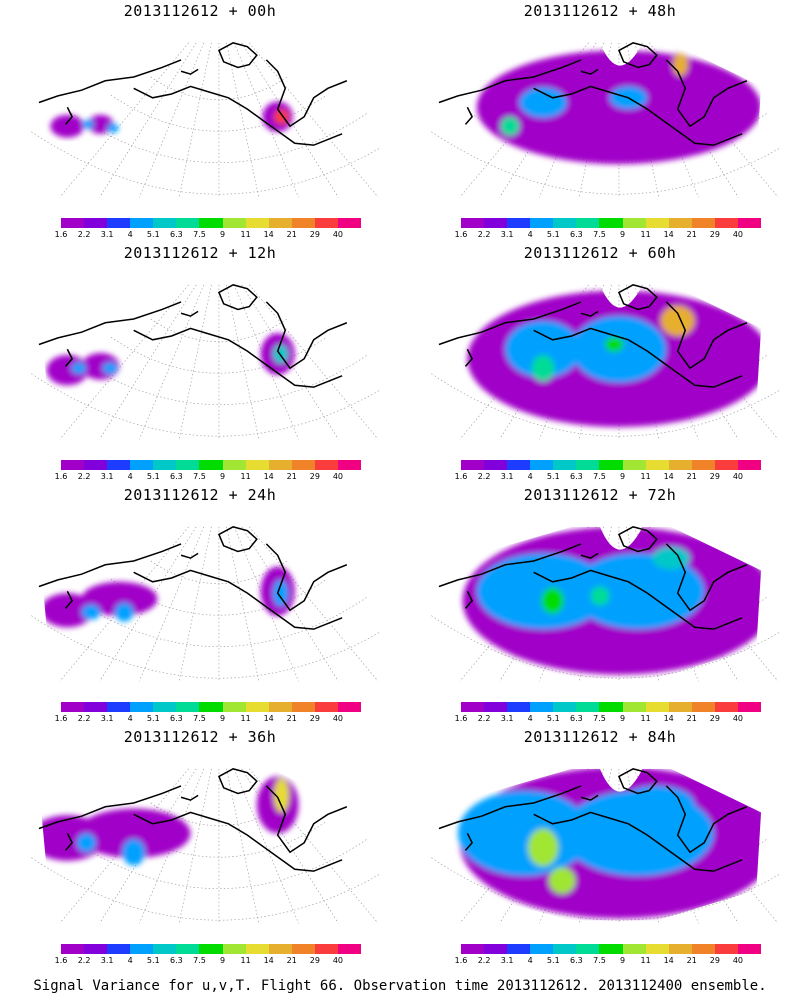 This screenshot has height=1000, width=800. I want to click on graticule, so click(205, 362).